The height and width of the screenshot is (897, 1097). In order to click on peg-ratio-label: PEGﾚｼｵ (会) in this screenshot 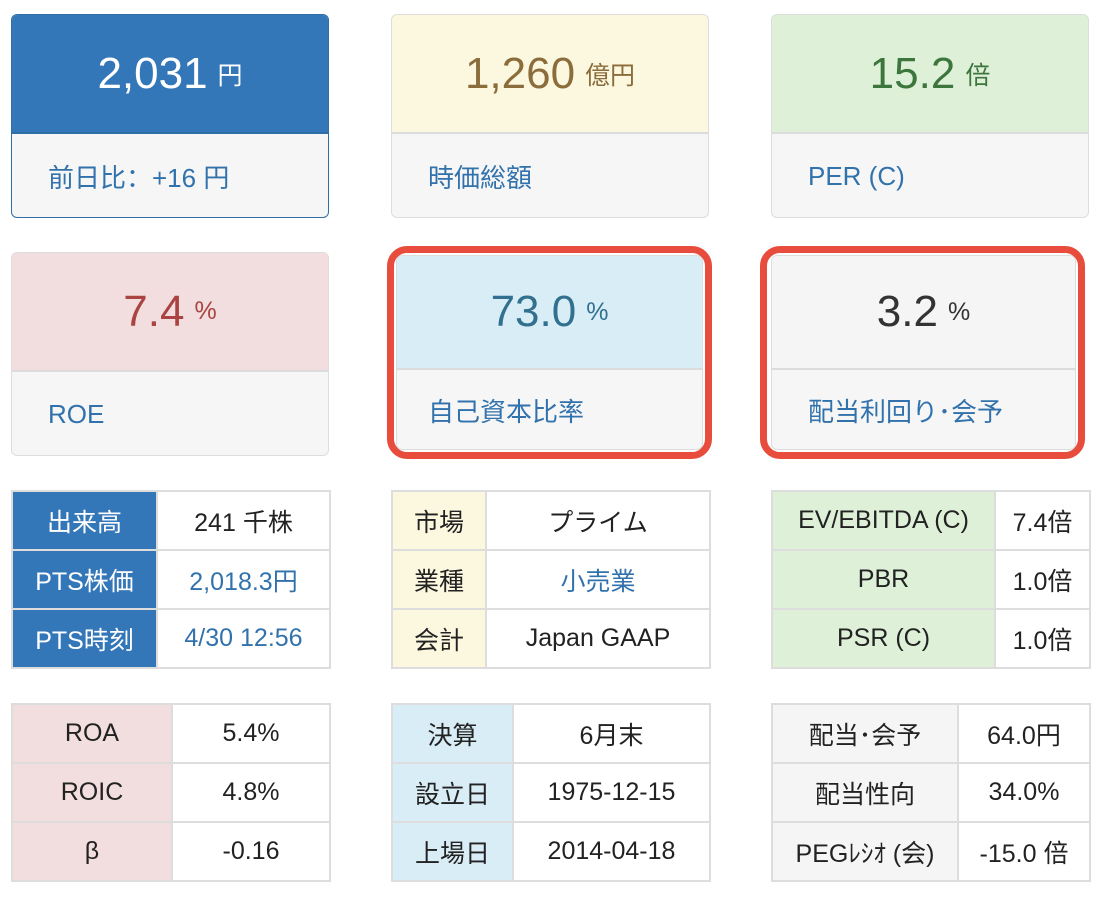, I will do `click(865, 851)`.